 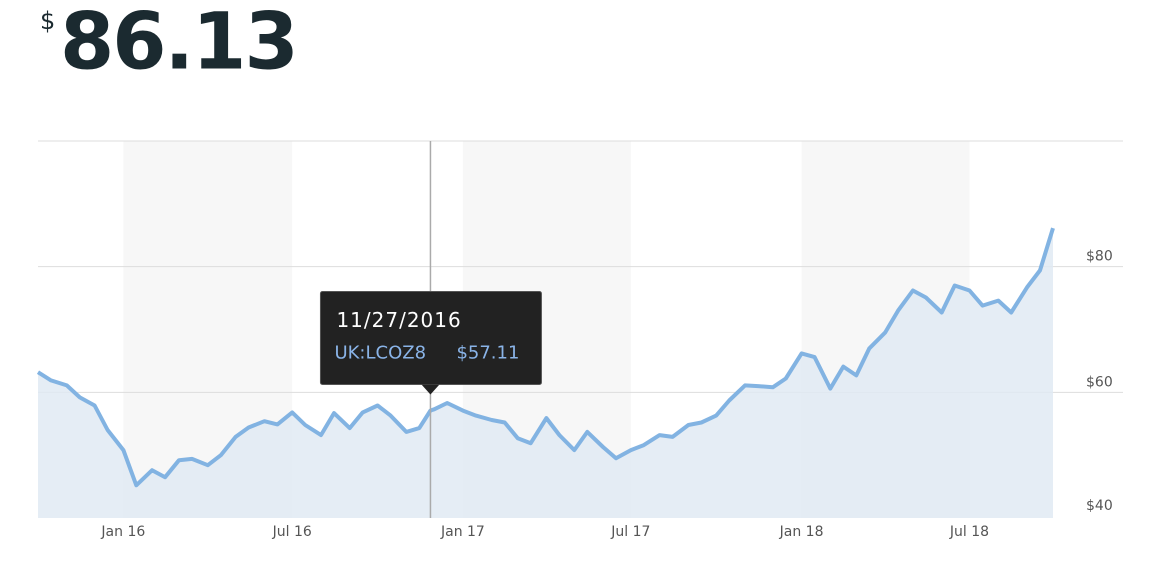 I want to click on tooltip-arrow, so click(x=430, y=389).